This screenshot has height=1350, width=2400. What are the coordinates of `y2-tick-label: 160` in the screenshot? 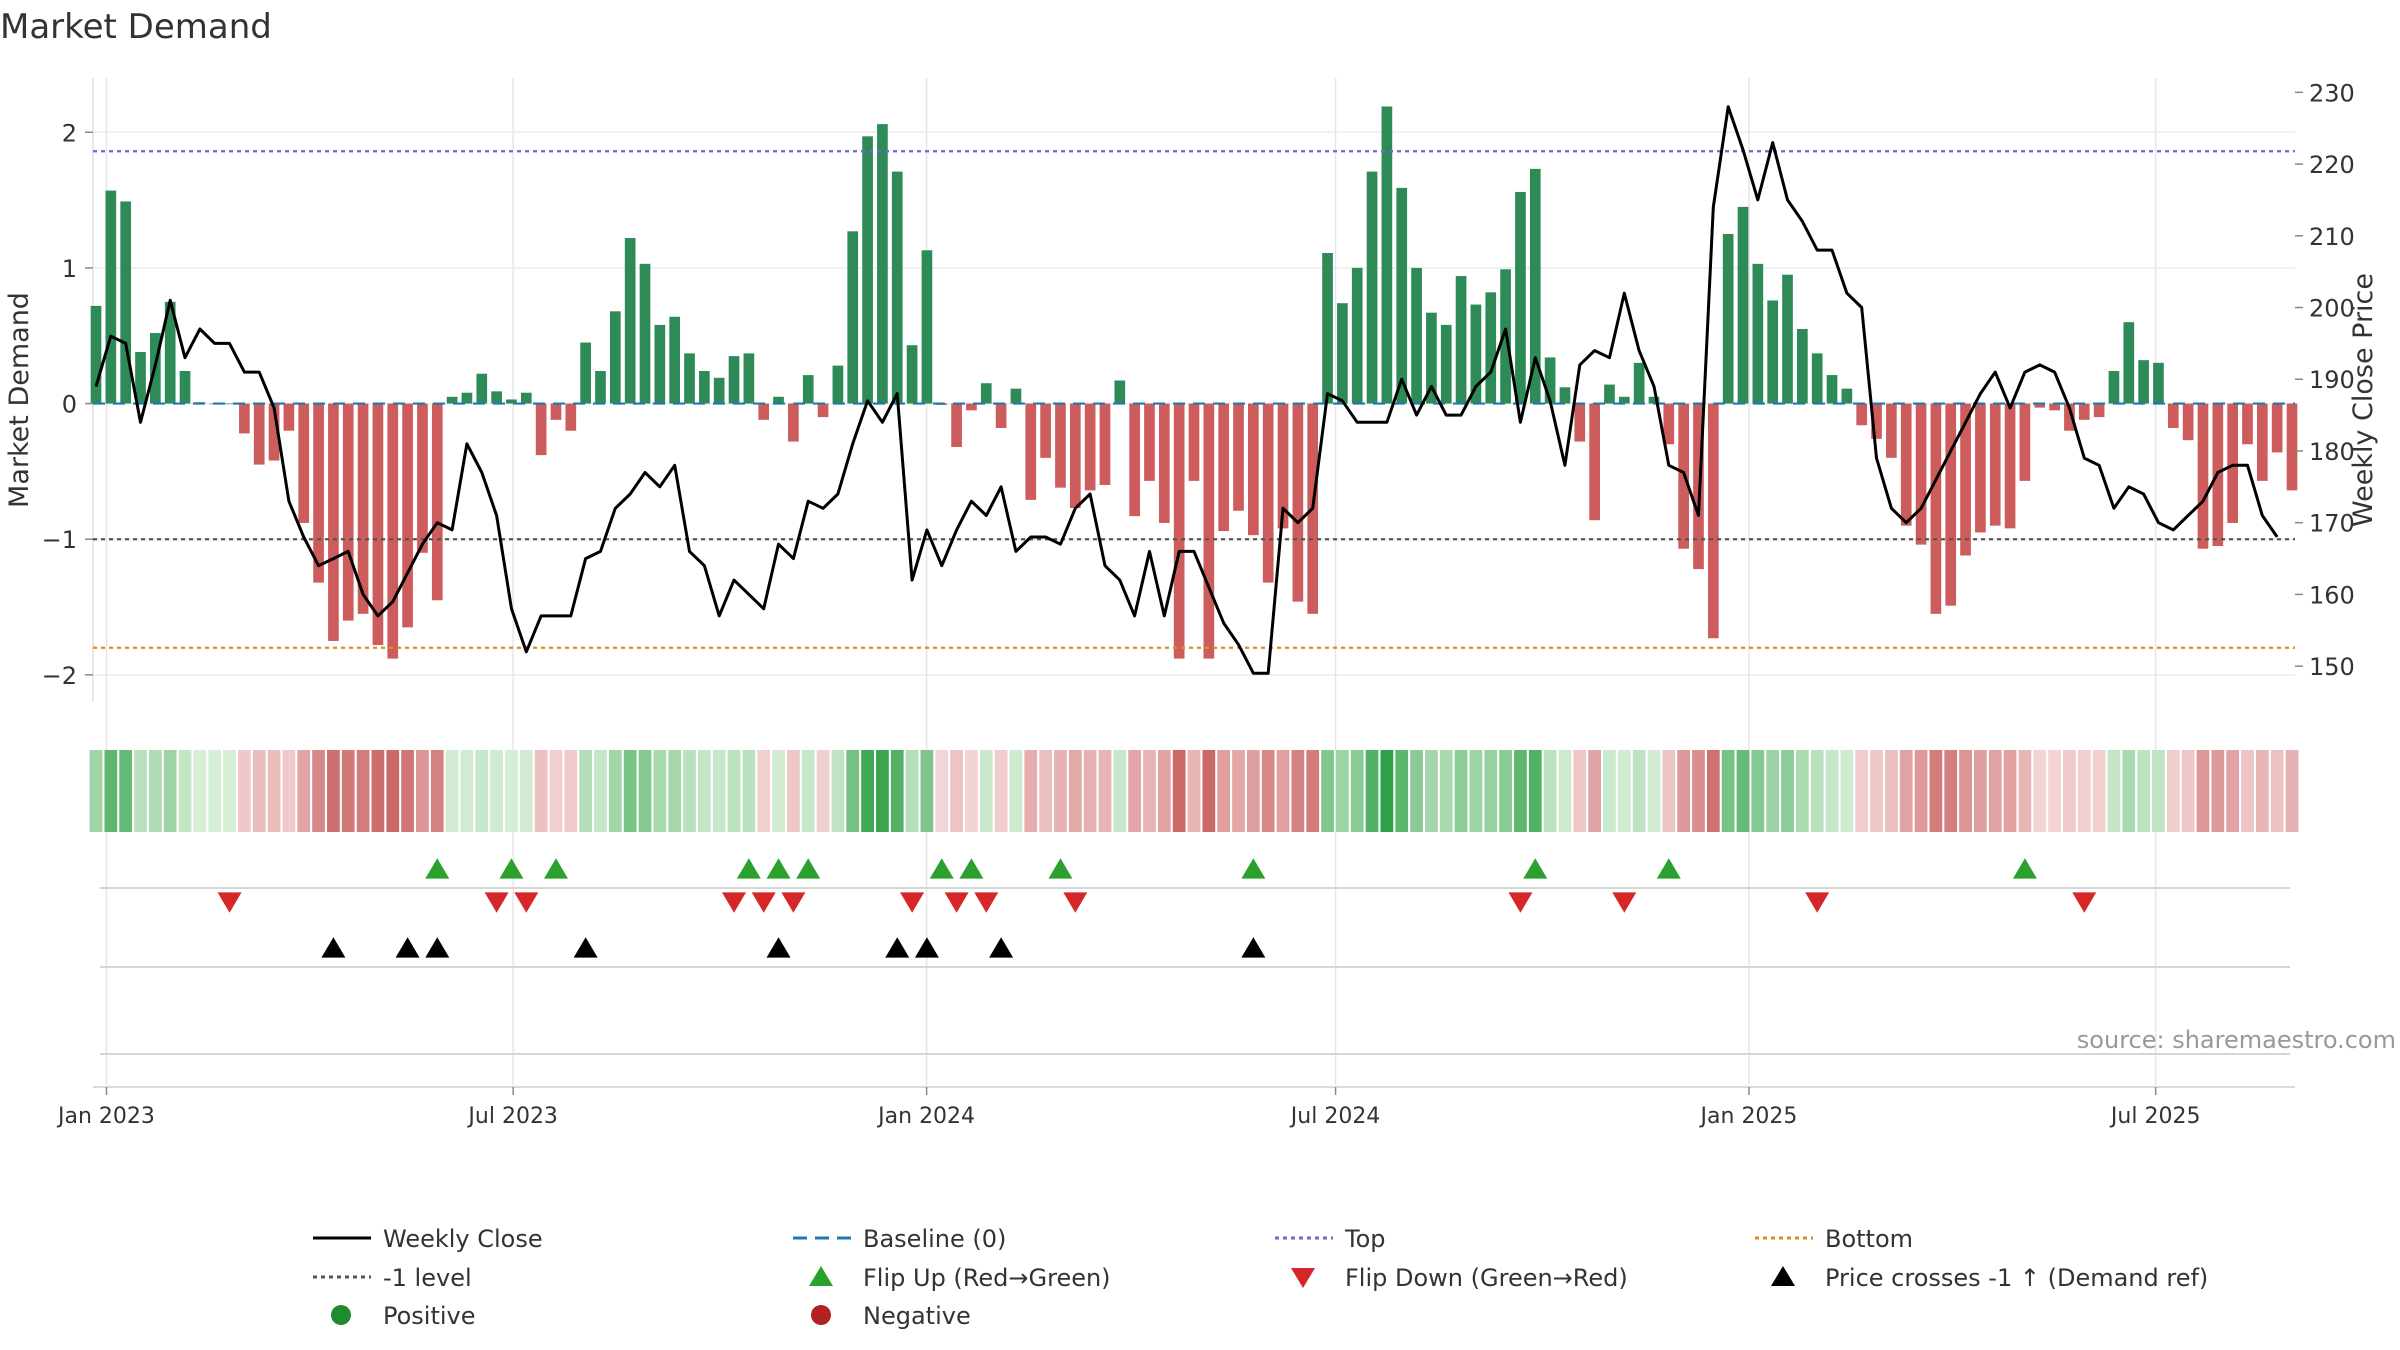 It's located at (2332, 595).